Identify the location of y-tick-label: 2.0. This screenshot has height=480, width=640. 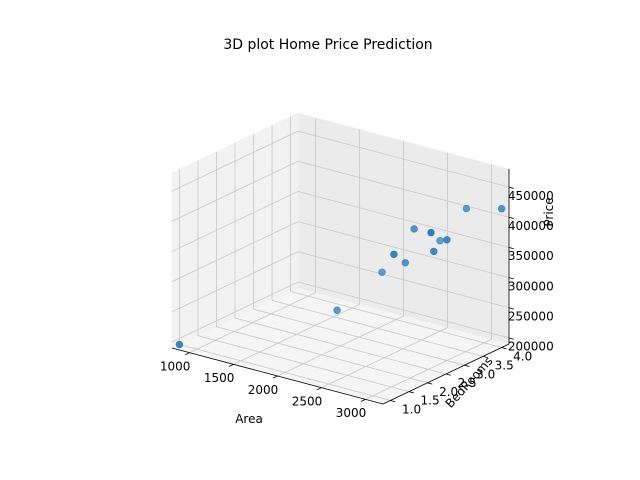
(448, 392).